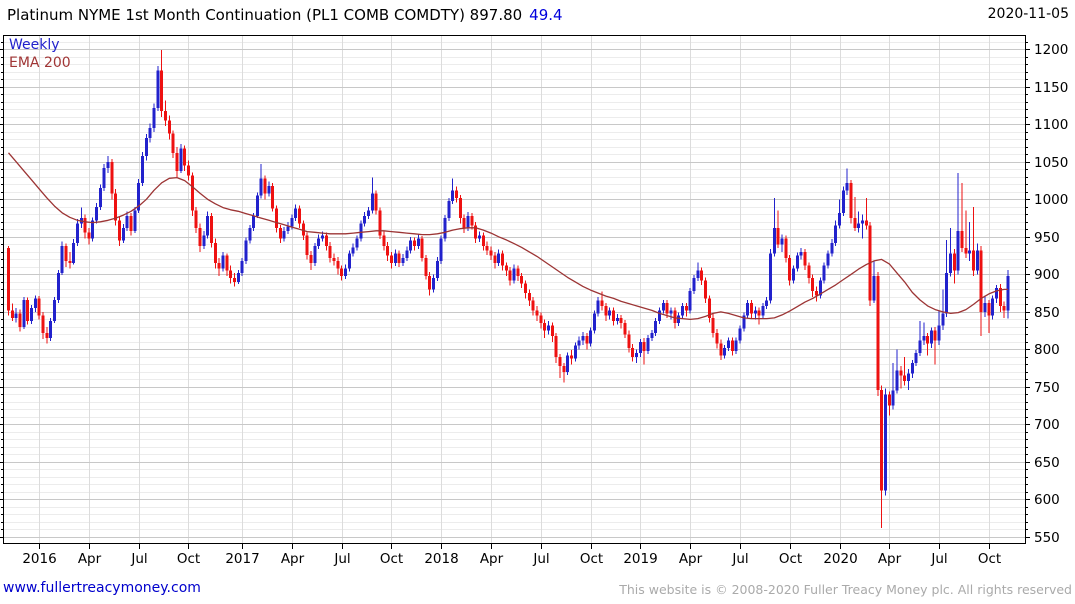  What do you see at coordinates (1047, 425) in the screenshot?
I see `svg-text: 700` at bounding box center [1047, 425].